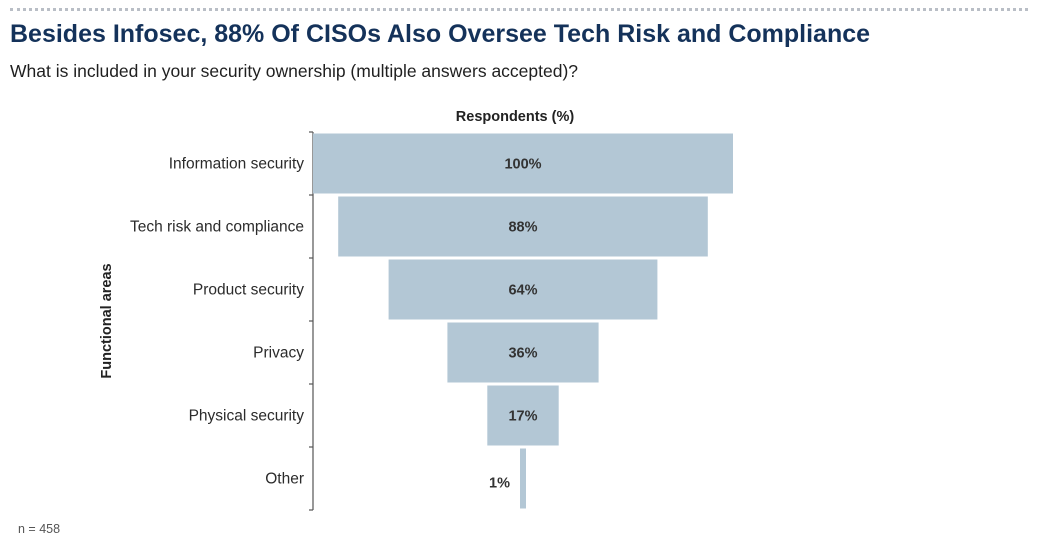 The height and width of the screenshot is (552, 1038). I want to click on value-label: 1%, so click(499, 484).